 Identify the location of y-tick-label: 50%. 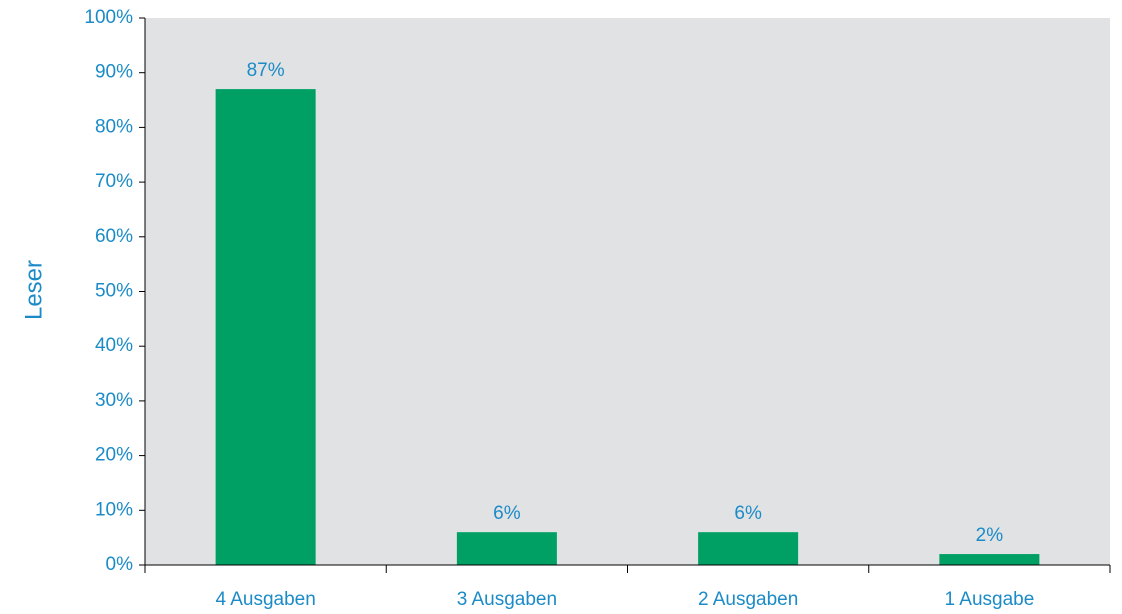
(114, 291).